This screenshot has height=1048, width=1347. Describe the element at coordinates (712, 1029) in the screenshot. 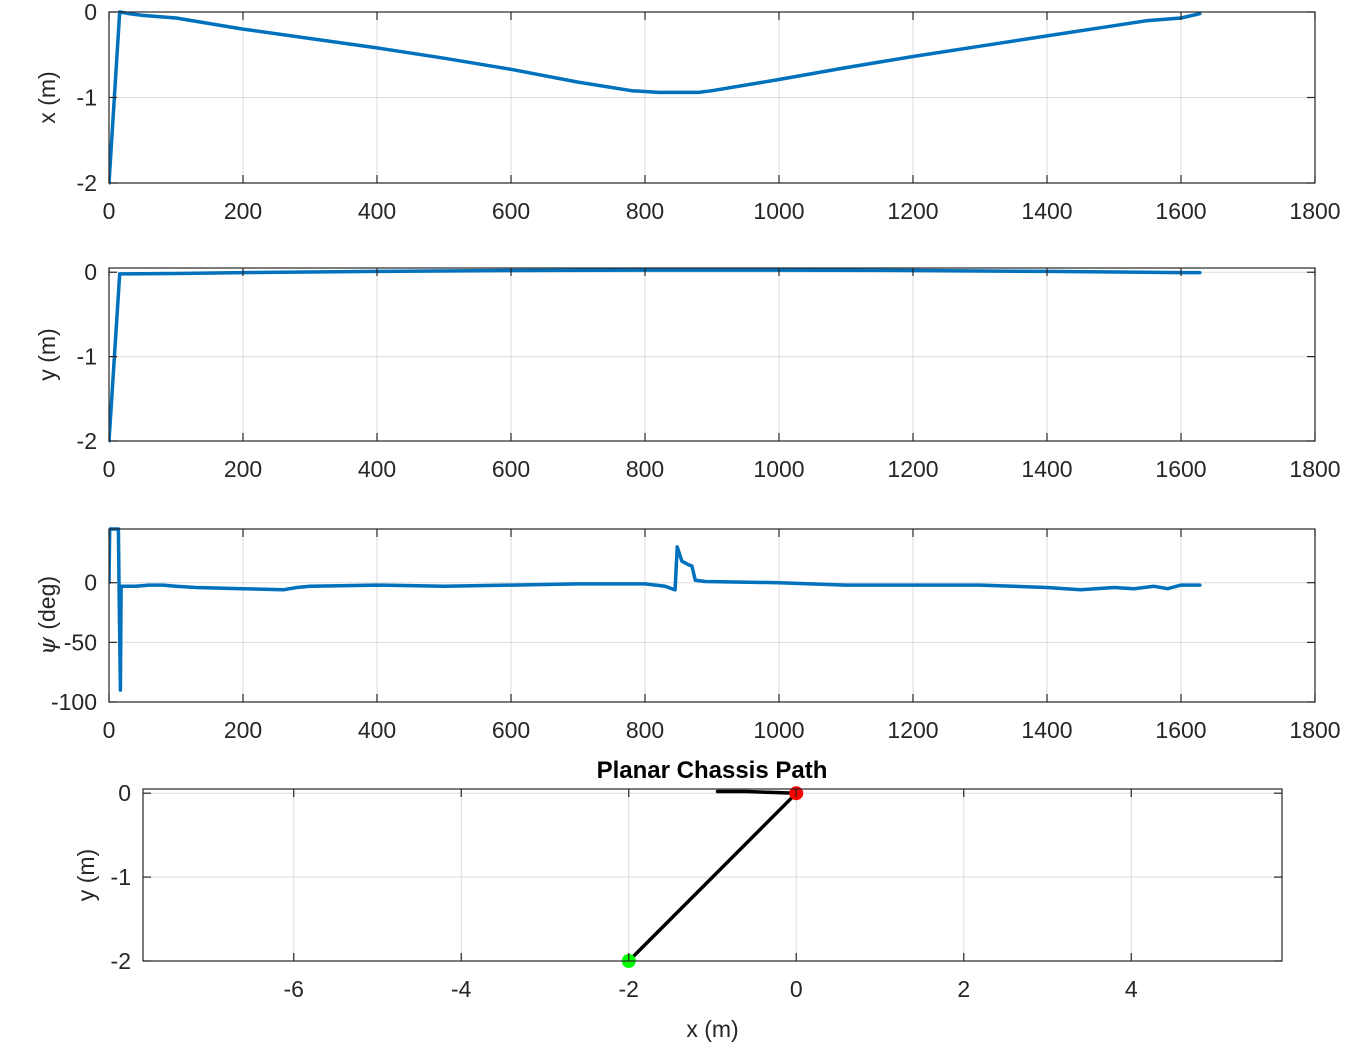

I see `x-axis-label: x (m)` at that location.